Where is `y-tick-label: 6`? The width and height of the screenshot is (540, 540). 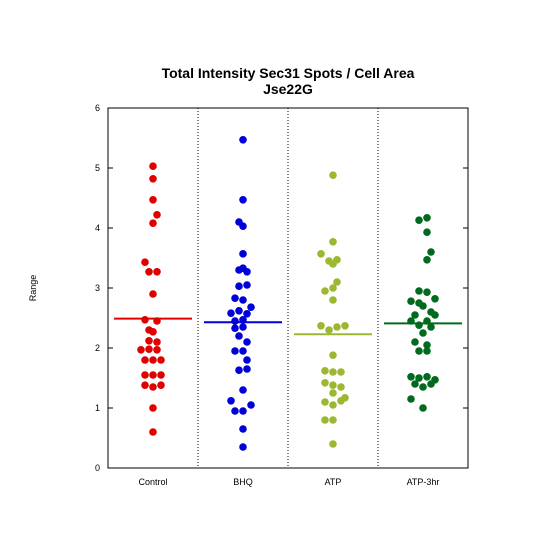
y-tick-label: 6 is located at coordinates (97, 108).